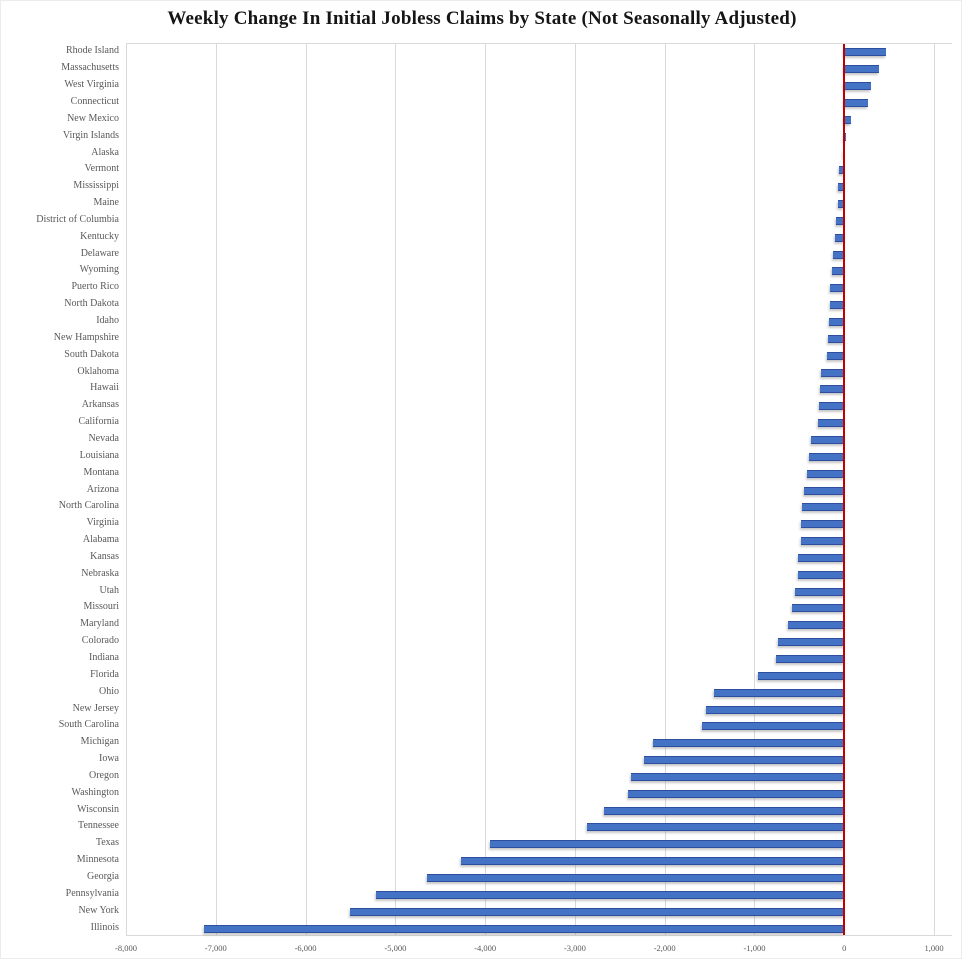  I want to click on category-label: Ohio, so click(109, 691).